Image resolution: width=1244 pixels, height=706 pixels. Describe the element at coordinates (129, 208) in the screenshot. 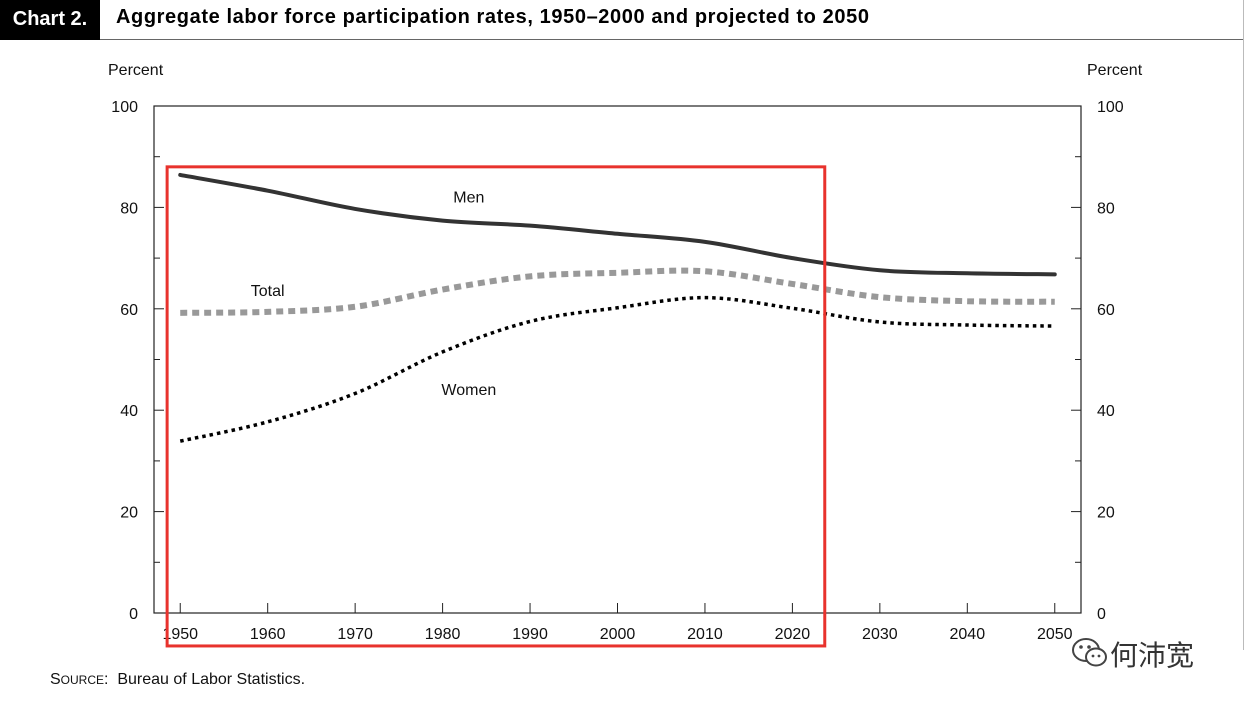

I see `y-tick-label-left: 80` at that location.